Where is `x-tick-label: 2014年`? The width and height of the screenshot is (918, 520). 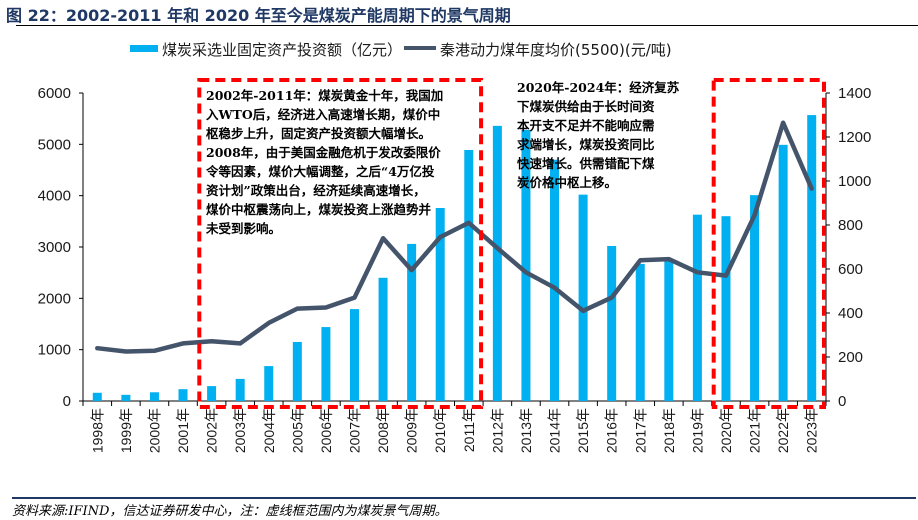
x-tick-label: 2014年 is located at coordinates (555, 430).